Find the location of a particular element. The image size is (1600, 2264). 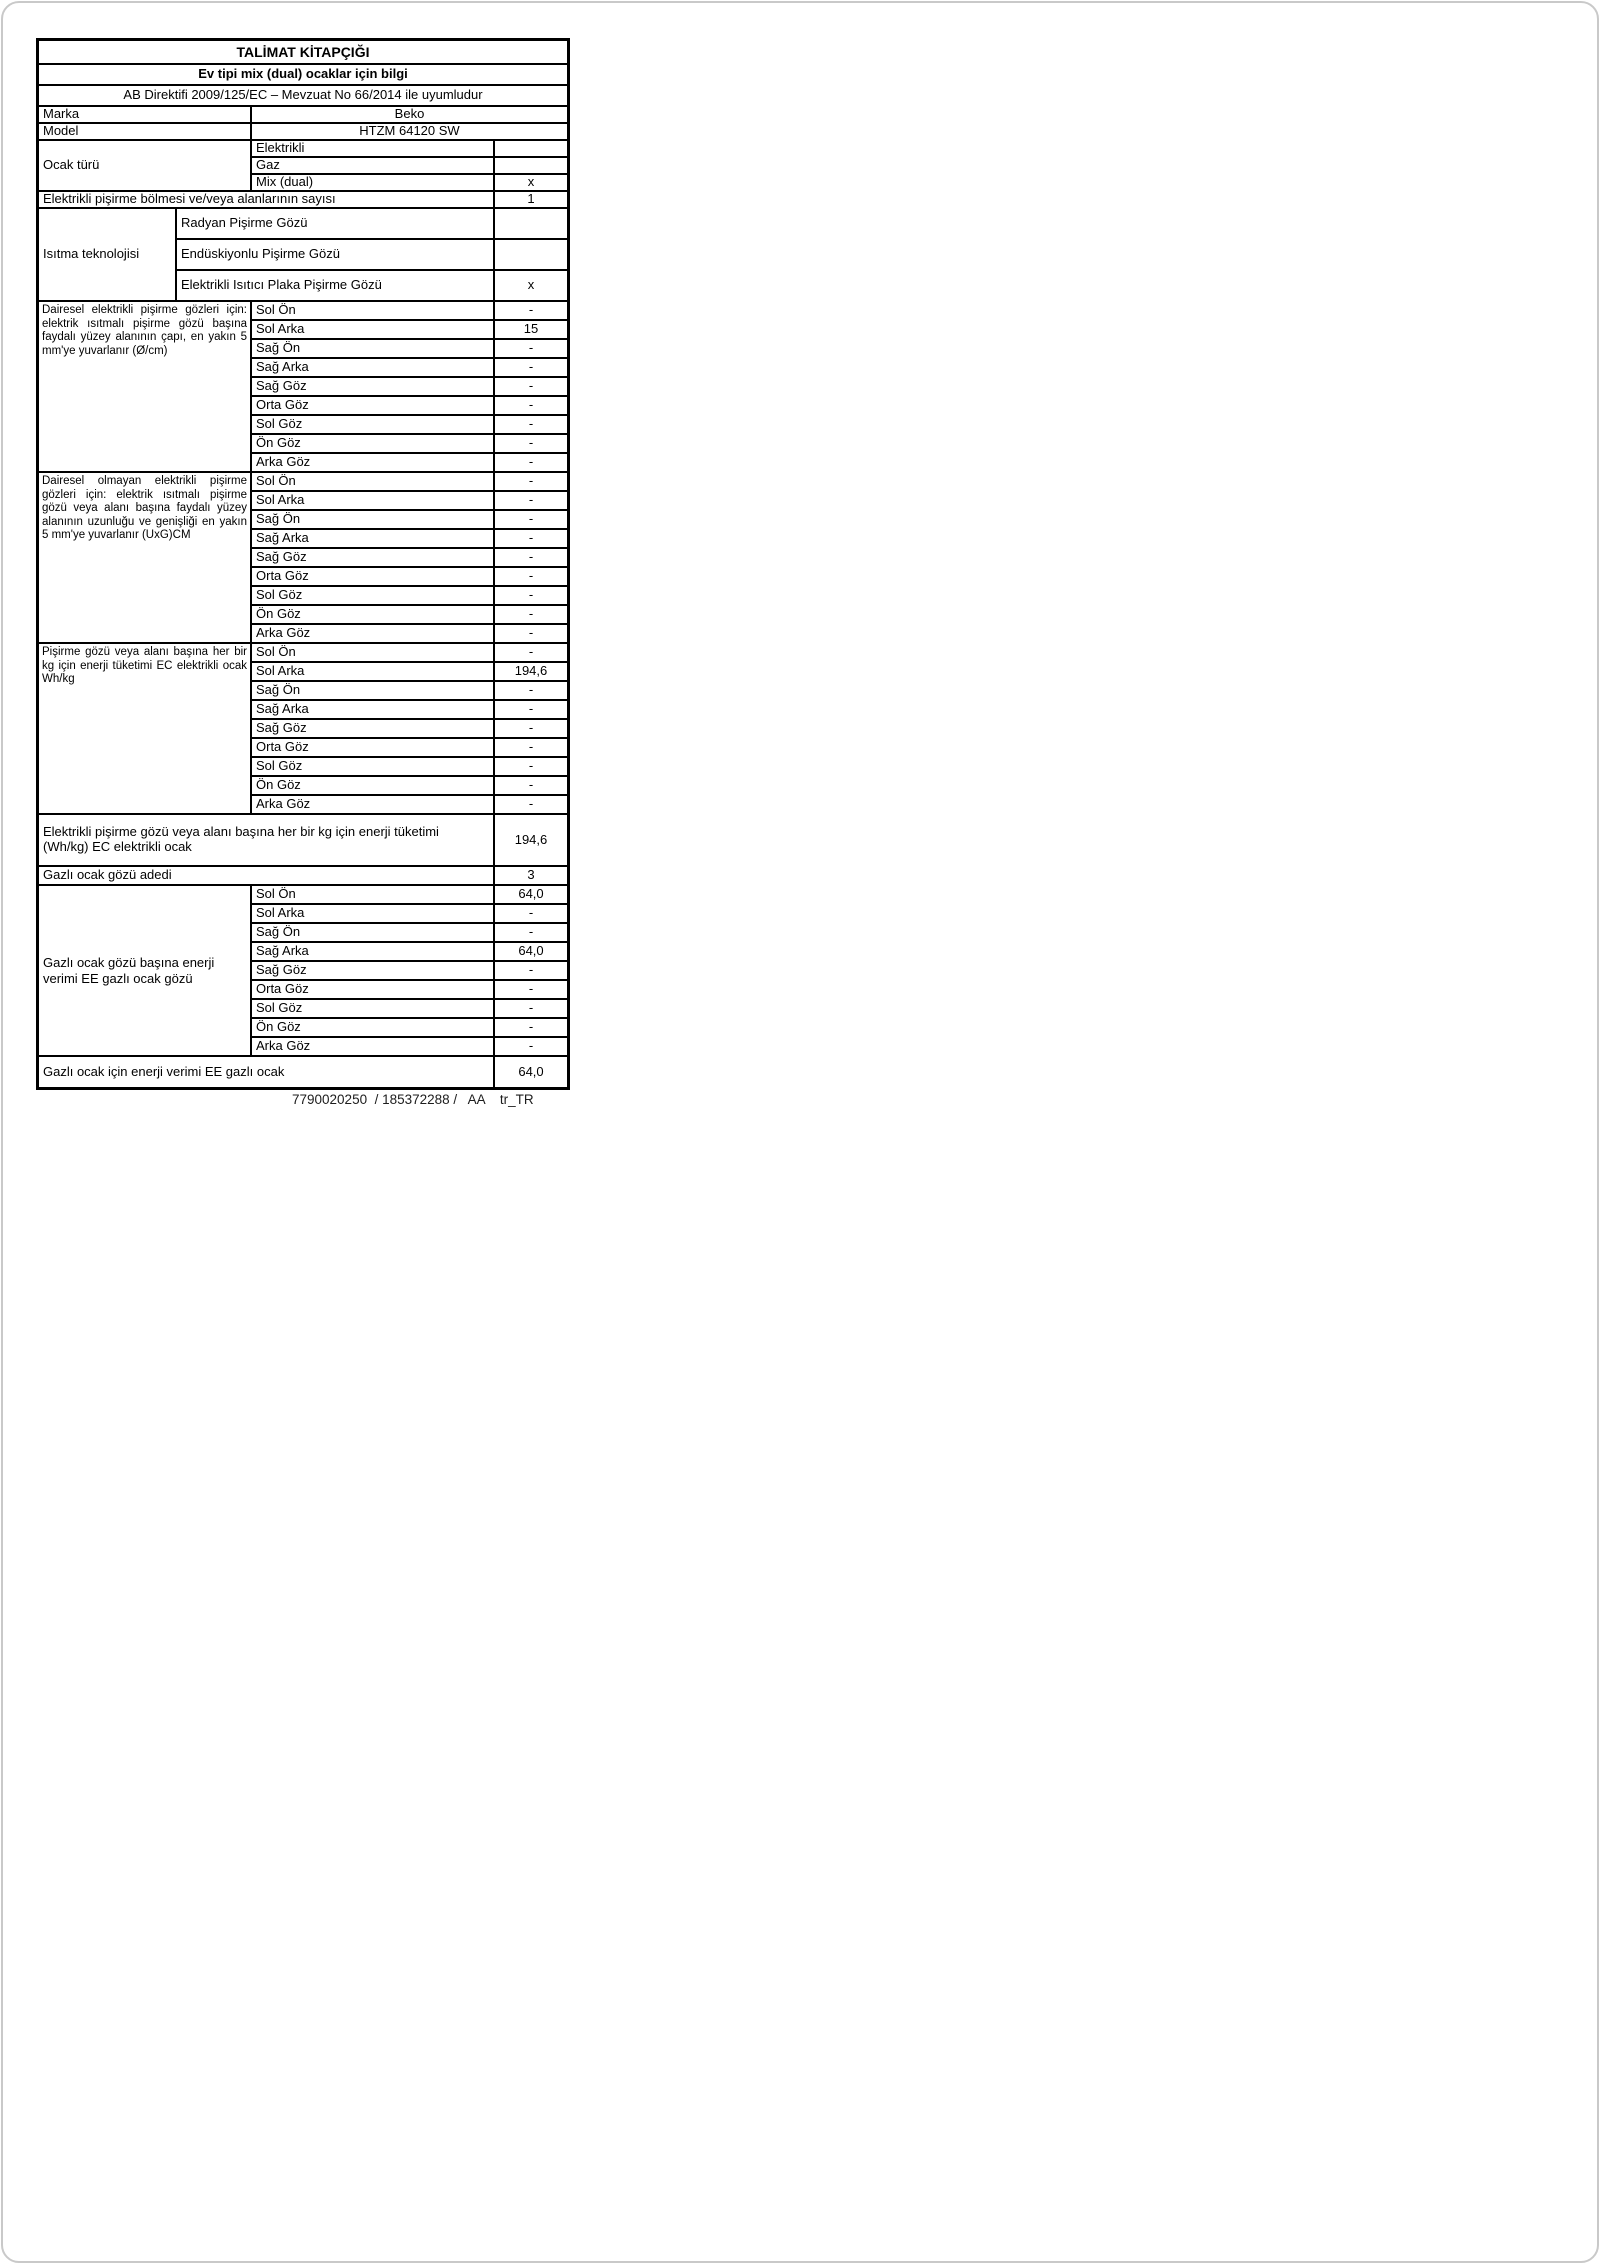

heating-tech-row-label: Elektrikli Isıtıcı Plaka Pişirme Gözü is located at coordinates (281, 285).